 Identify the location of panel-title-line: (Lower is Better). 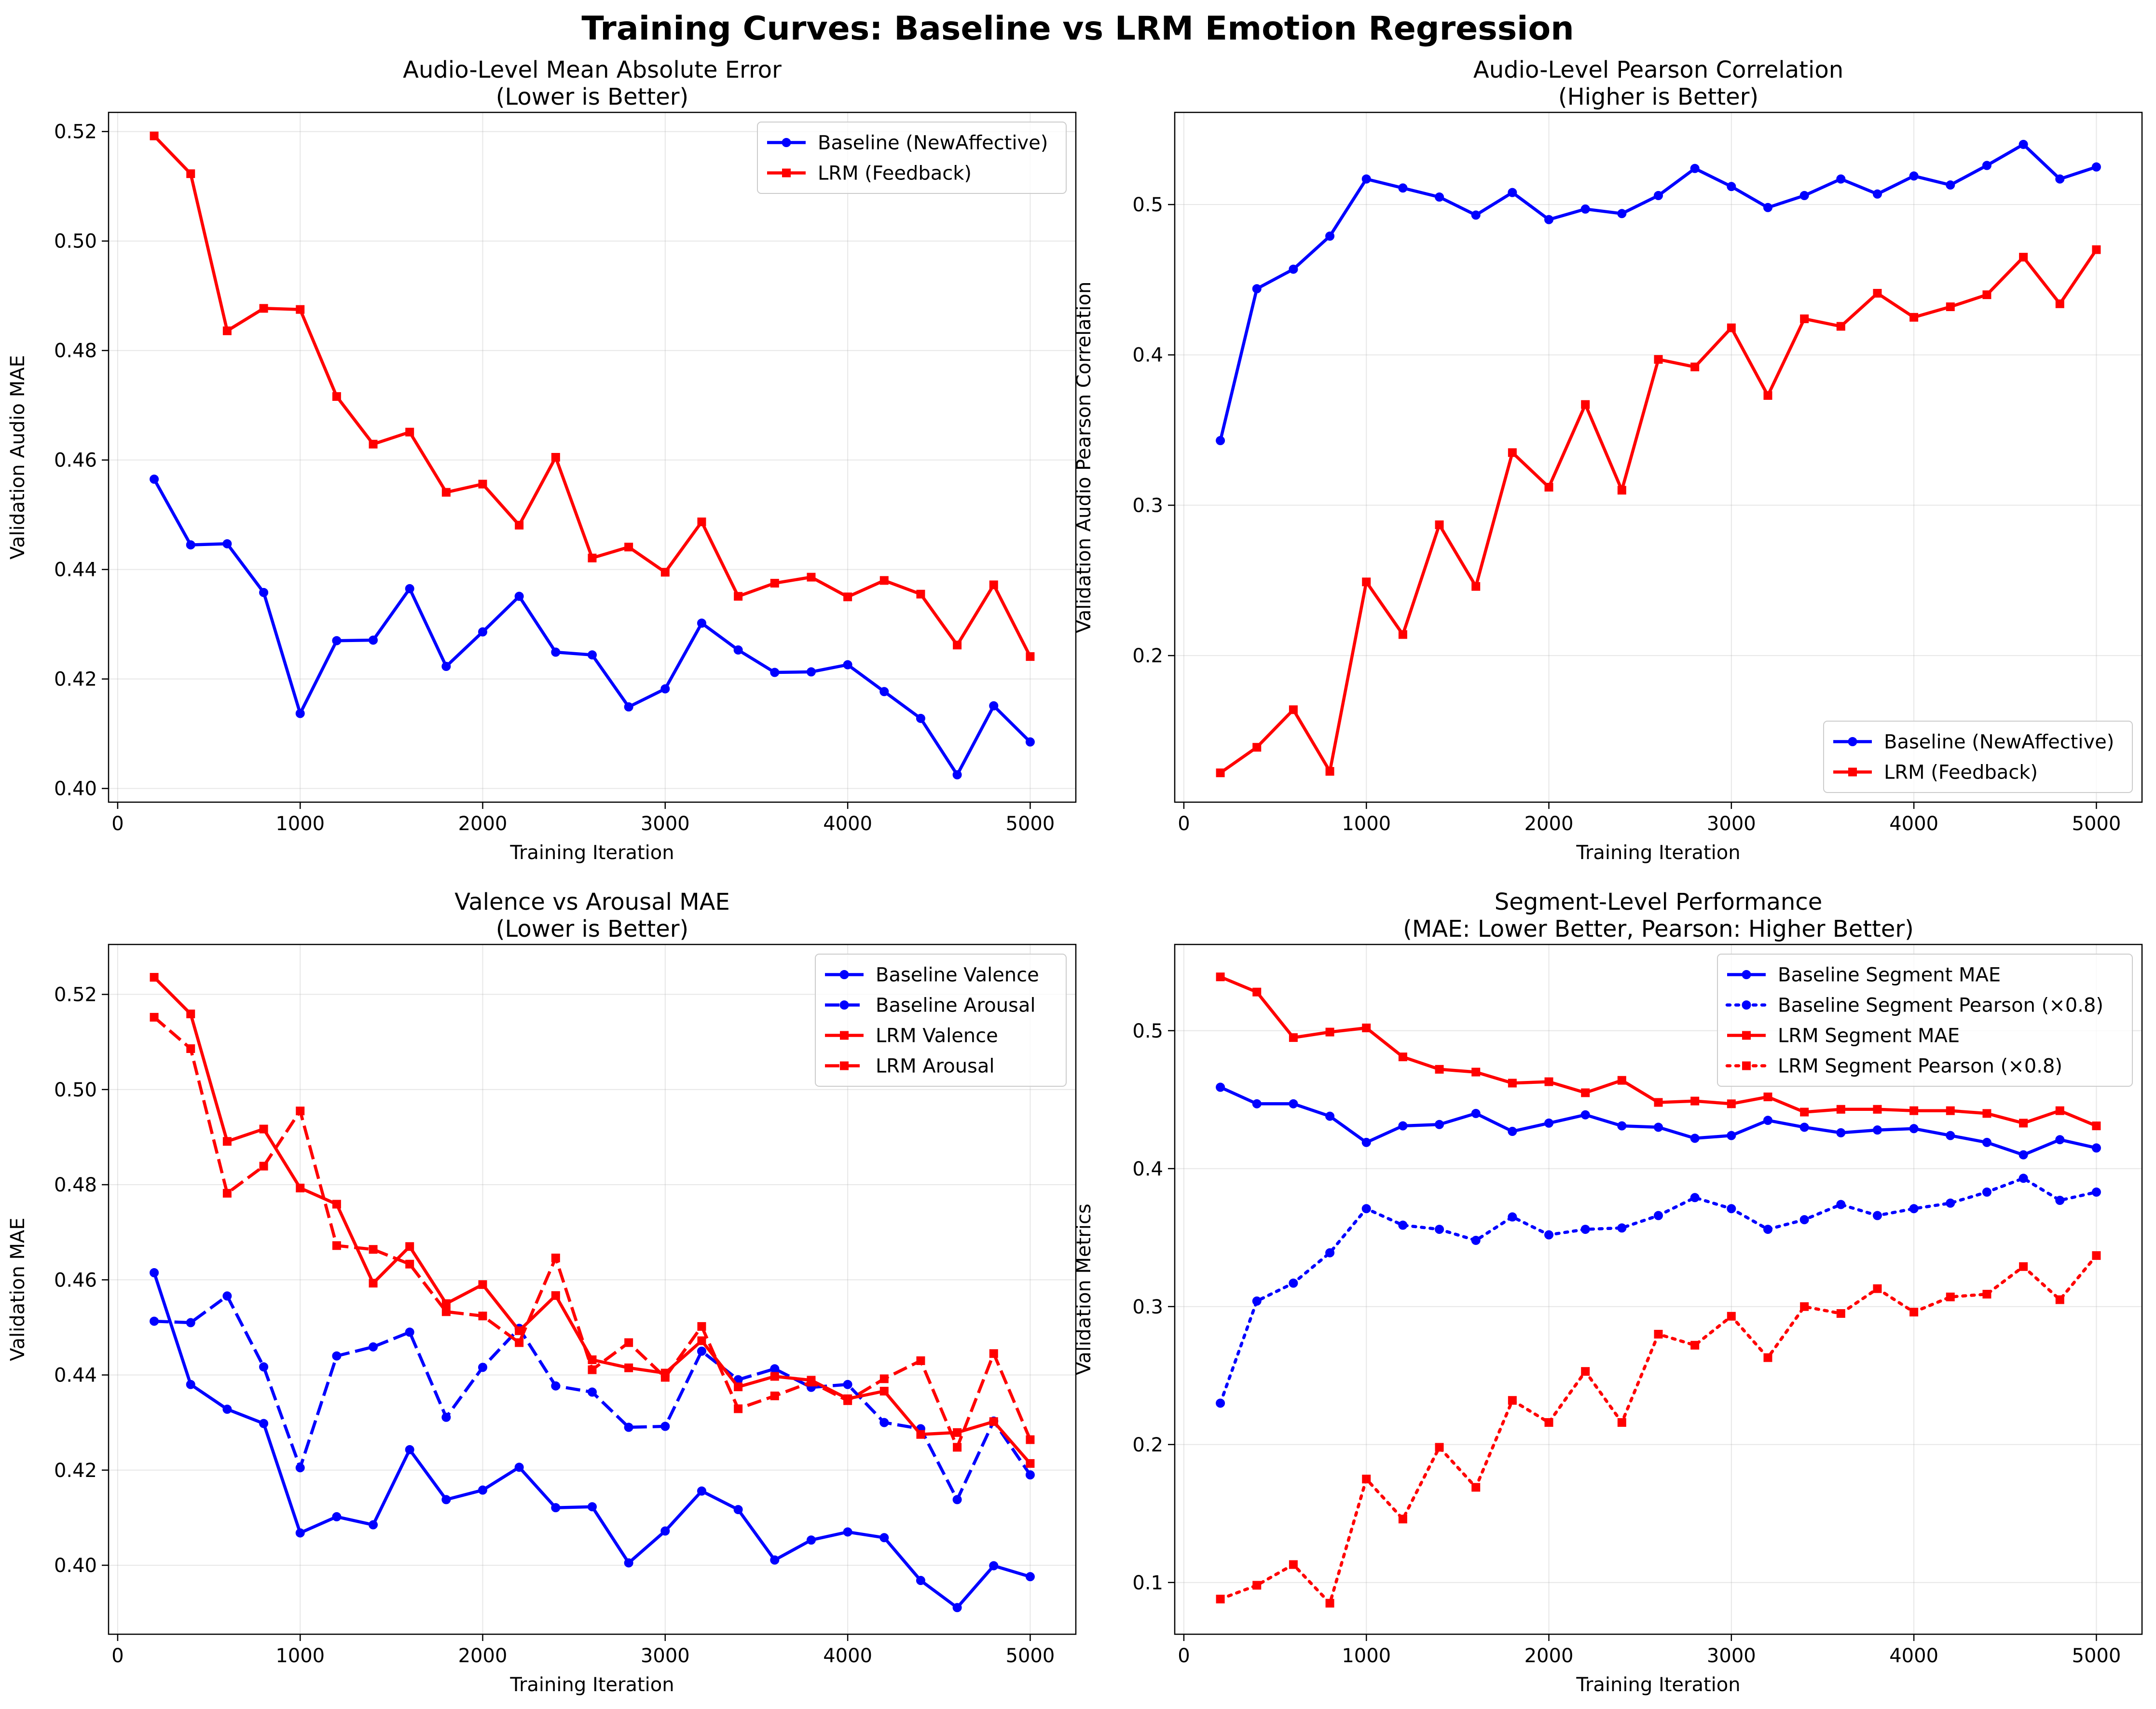
(592, 929).